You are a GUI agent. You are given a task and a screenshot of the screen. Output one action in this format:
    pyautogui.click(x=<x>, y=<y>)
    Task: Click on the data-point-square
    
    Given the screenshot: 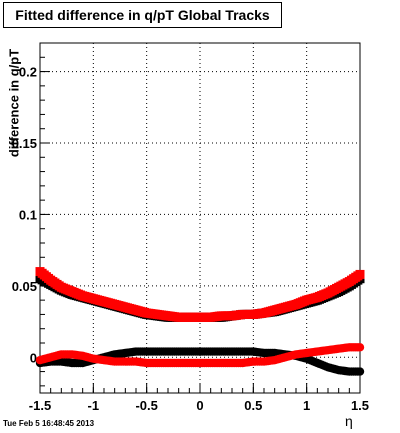 What is the action you would take?
    pyautogui.click(x=360, y=274)
    